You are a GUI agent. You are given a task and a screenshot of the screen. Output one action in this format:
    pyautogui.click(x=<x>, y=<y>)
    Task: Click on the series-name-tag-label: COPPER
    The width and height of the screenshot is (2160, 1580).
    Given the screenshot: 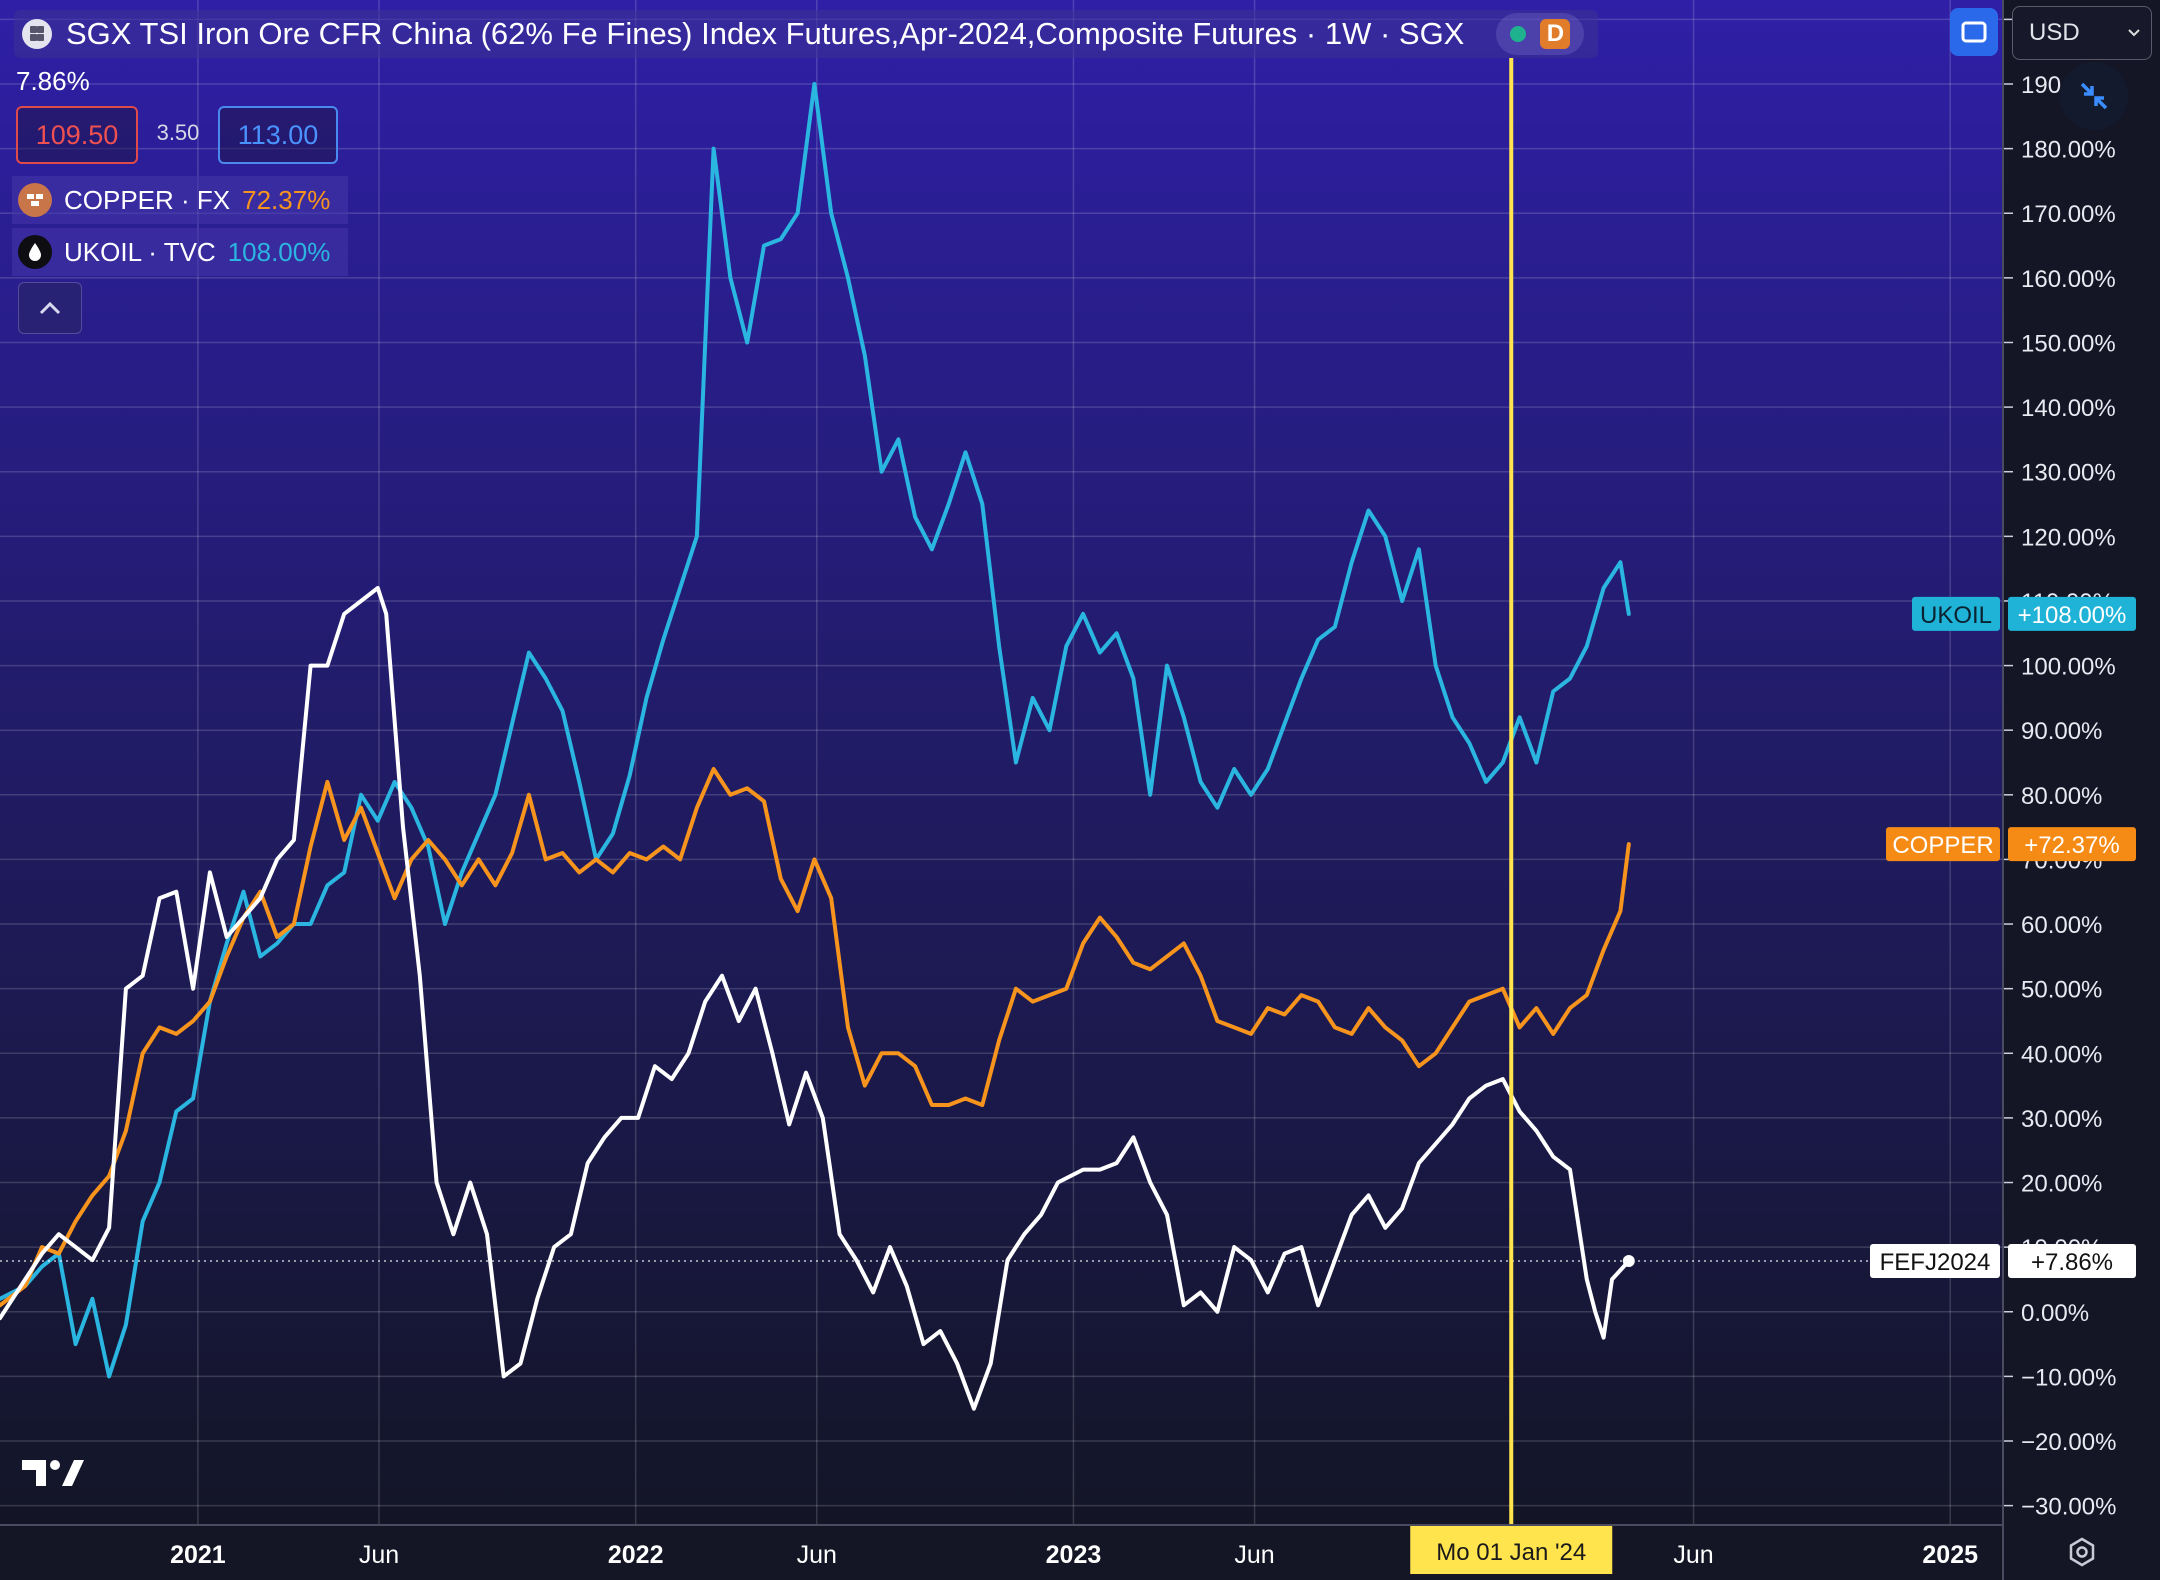 What is the action you would take?
    pyautogui.click(x=1942, y=845)
    